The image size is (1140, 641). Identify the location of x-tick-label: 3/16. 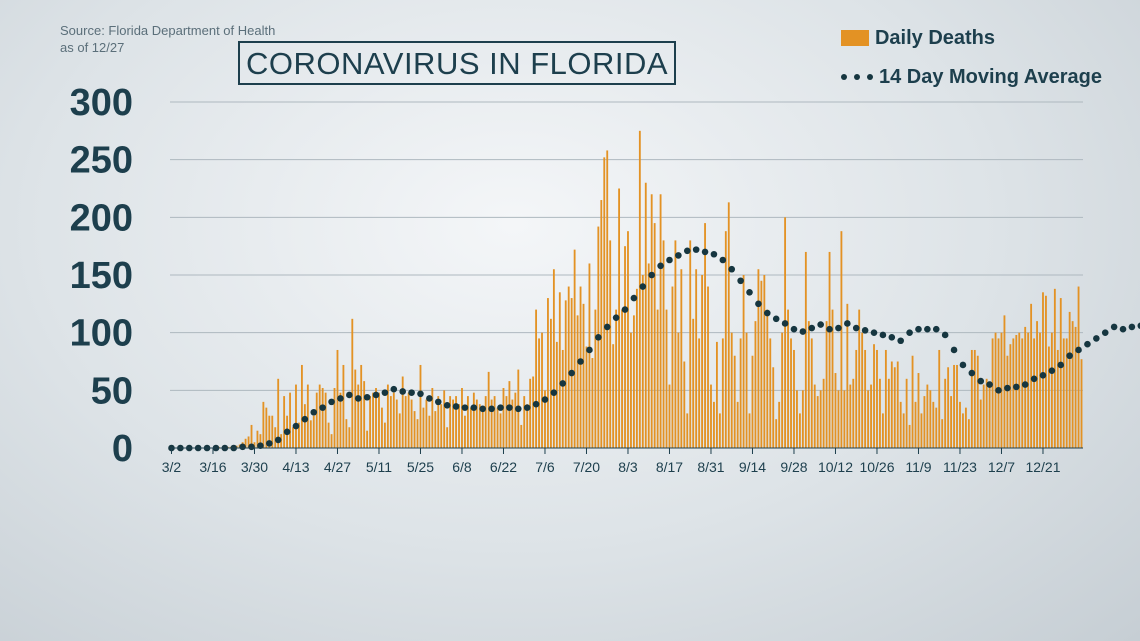
(212, 467).